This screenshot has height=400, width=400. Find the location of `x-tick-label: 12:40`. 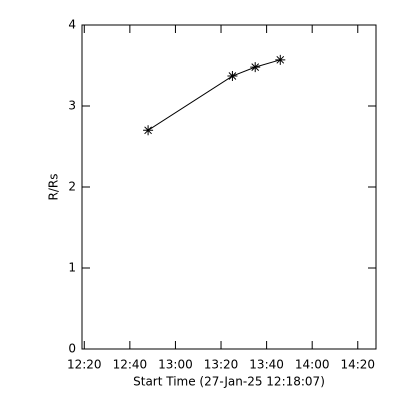

x-tick-label: 12:40 is located at coordinates (130, 365).